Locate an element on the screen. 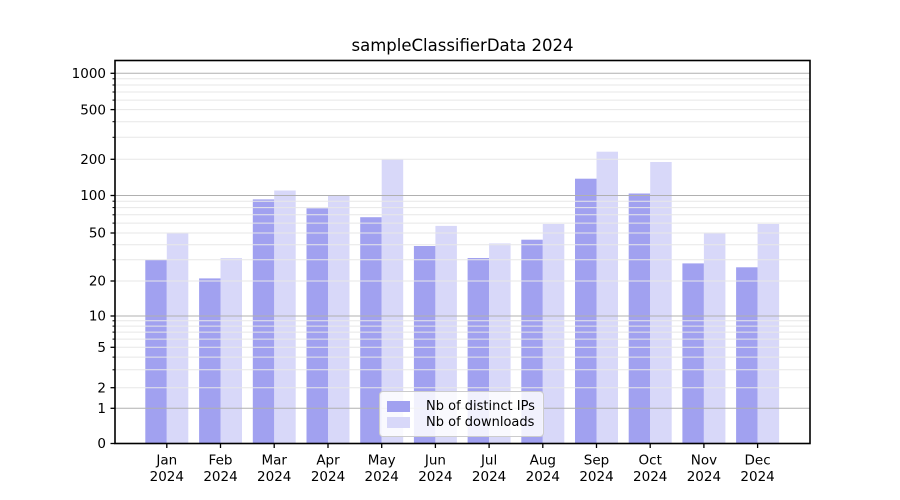 The width and height of the screenshot is (900, 500). bar-nb-of-distinct-ips-feb is located at coordinates (210, 361).